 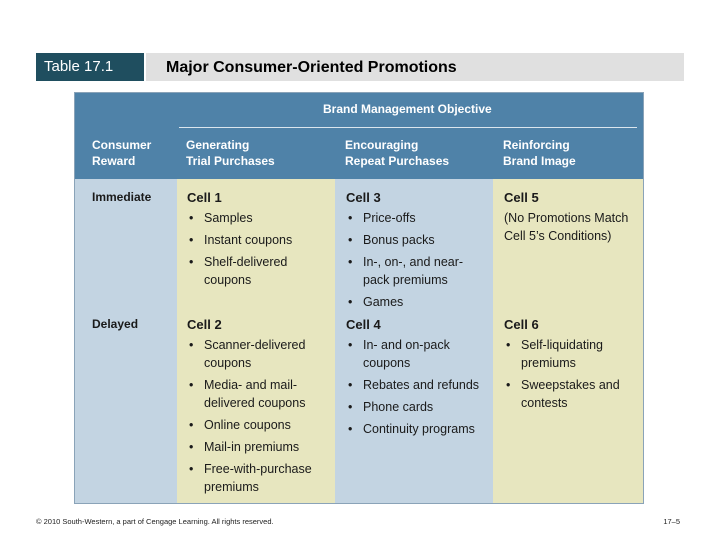 I want to click on list-item: Media- and mail-delivered coupons, so click(x=259, y=394).